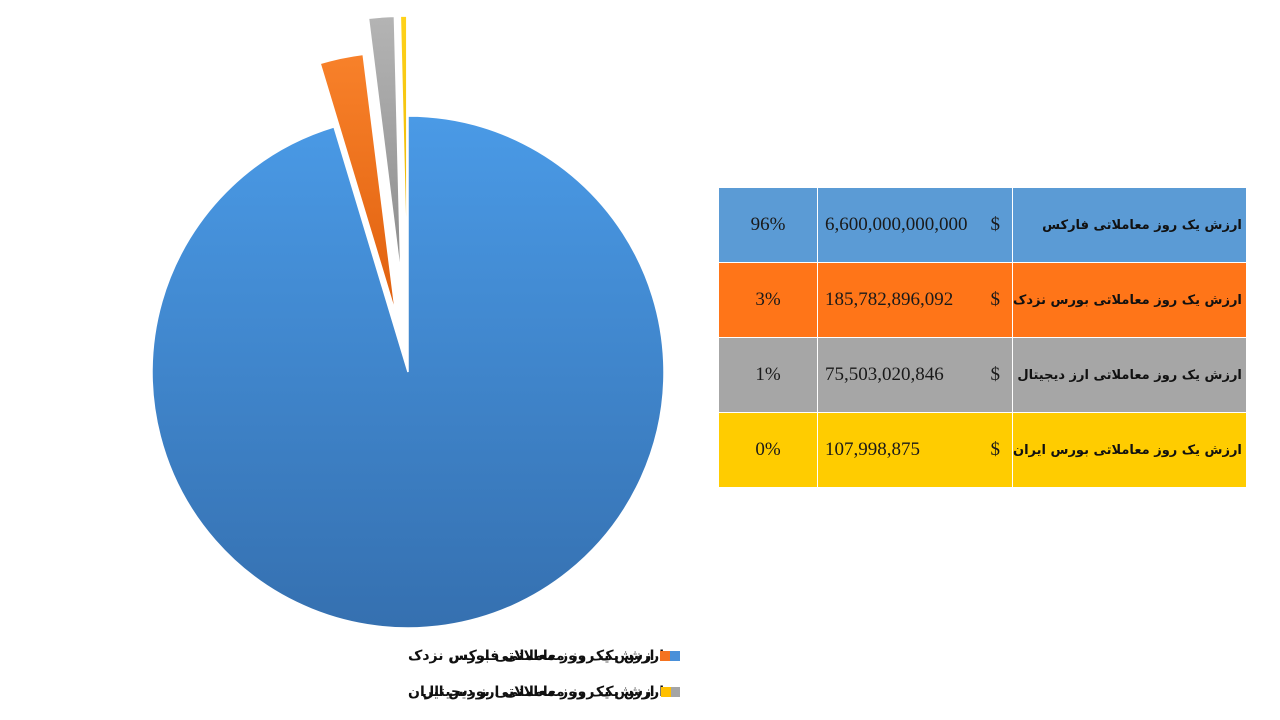 This screenshot has height=720, width=1280. I want to click on value-cell: 75,503,020,846 $, so click(915, 375).